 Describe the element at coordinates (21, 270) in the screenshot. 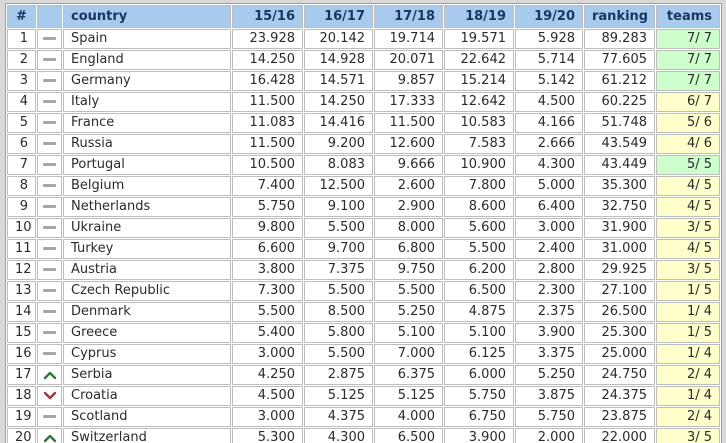

I see `rank-cell: 12` at that location.